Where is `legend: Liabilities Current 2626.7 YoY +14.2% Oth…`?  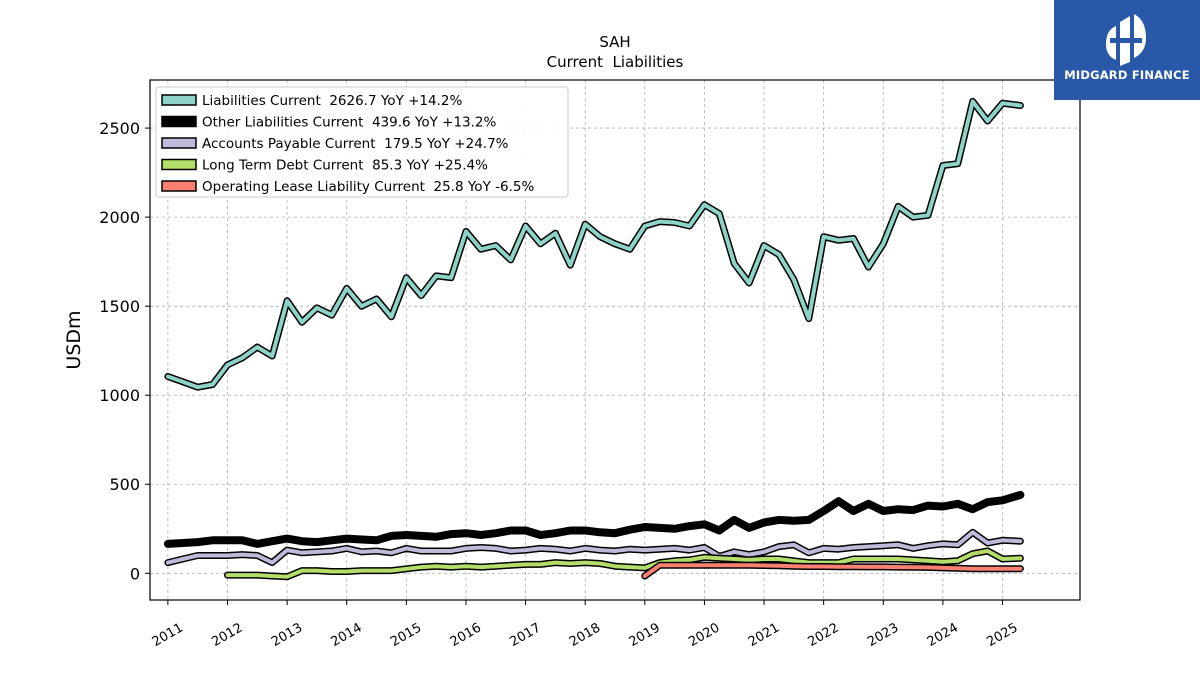
legend: Liabilities Current 2626.7 YoY +14.2% Oth… is located at coordinates (362, 142).